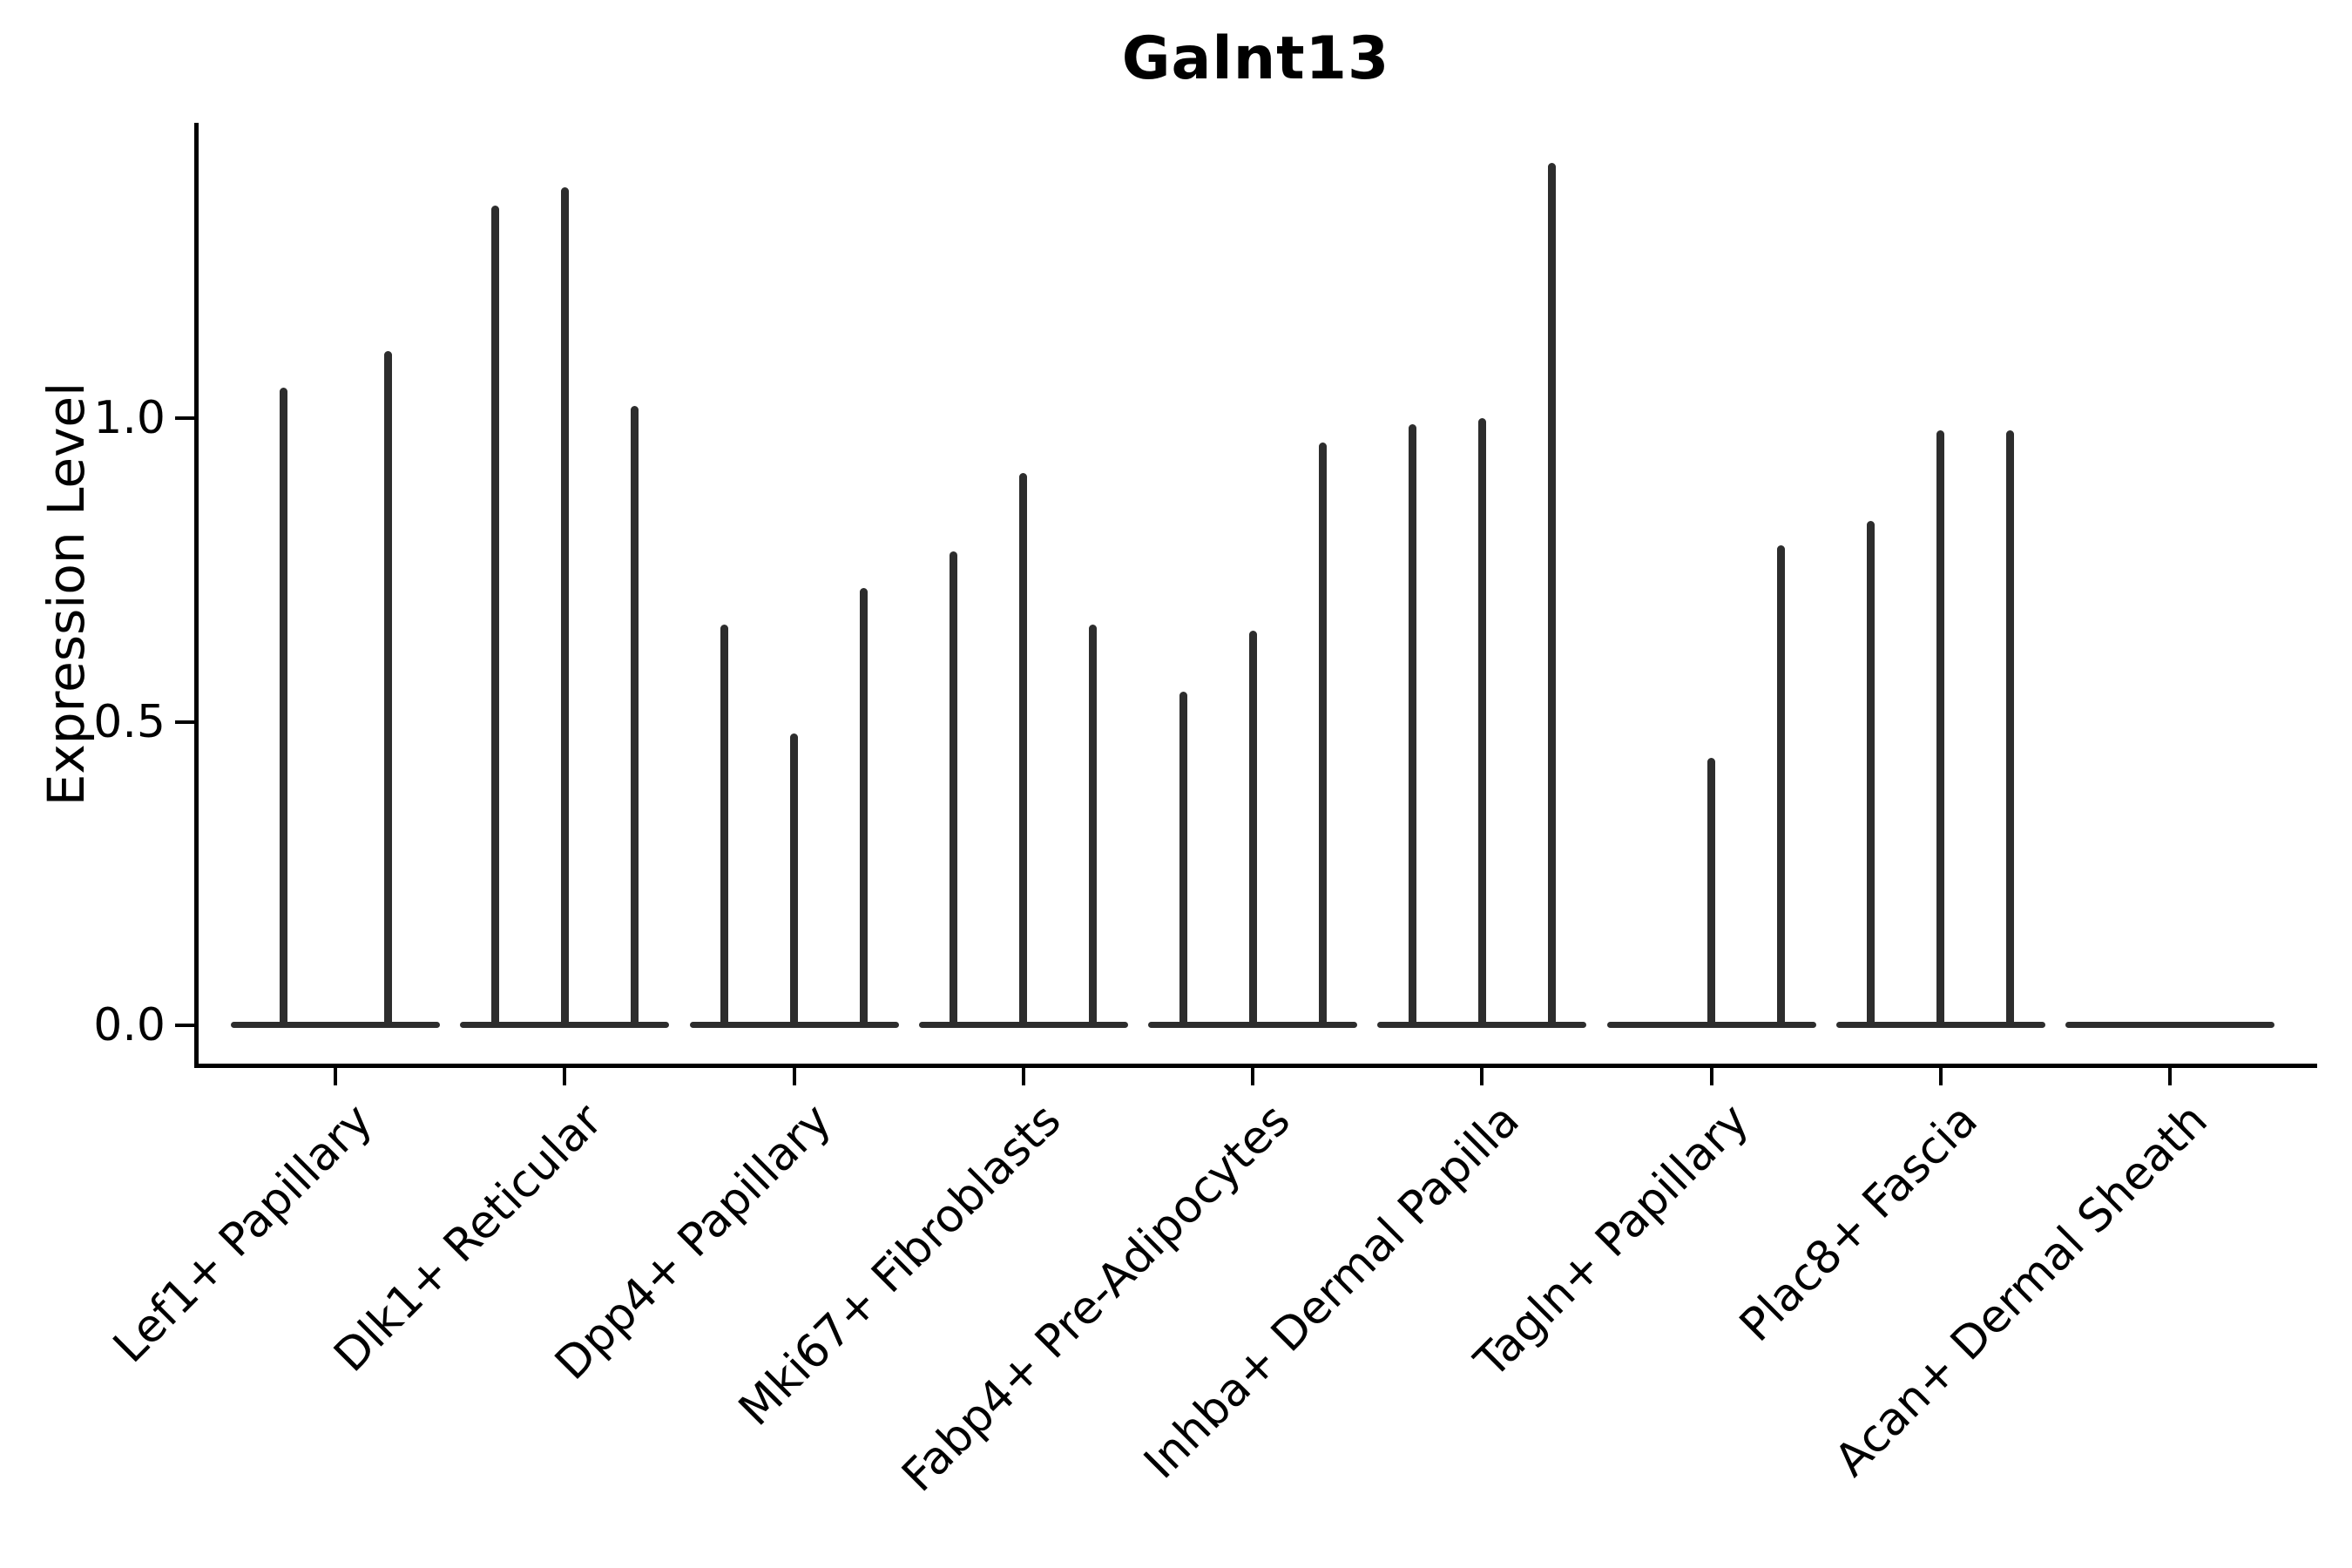 This screenshot has width=2352, height=1568. What do you see at coordinates (129, 418) in the screenshot?
I see `y-tick-label: 1.0` at bounding box center [129, 418].